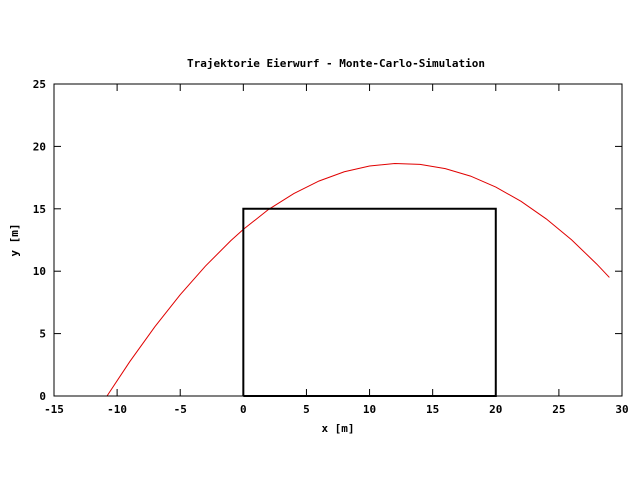 This screenshot has height=480, width=640. Describe the element at coordinates (14, 239) in the screenshot. I see `y-axis-label: y [m]` at that location.